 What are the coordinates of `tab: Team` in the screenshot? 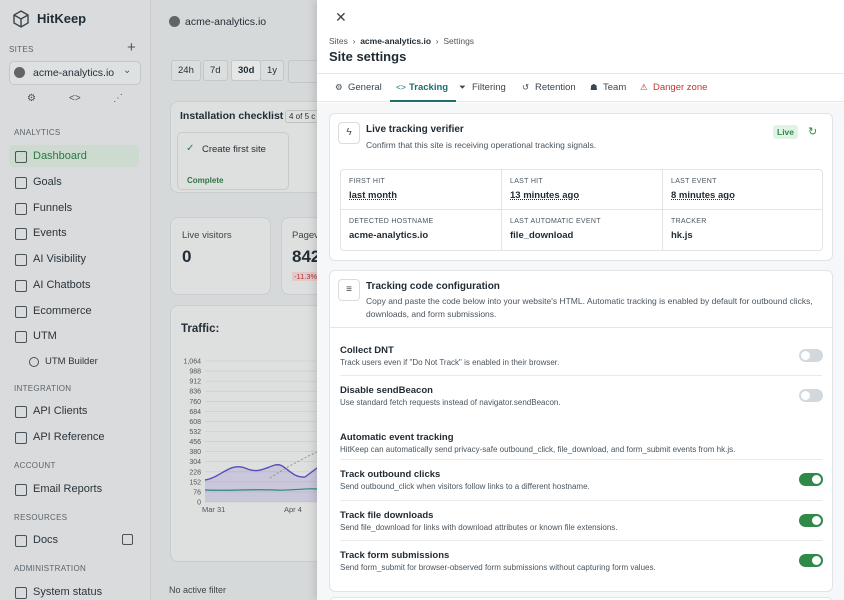 It's located at (615, 87).